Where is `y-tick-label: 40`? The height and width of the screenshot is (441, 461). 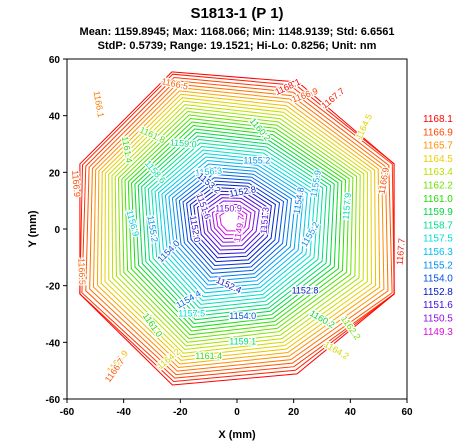
y-tick-label: 40 is located at coordinates (55, 117).